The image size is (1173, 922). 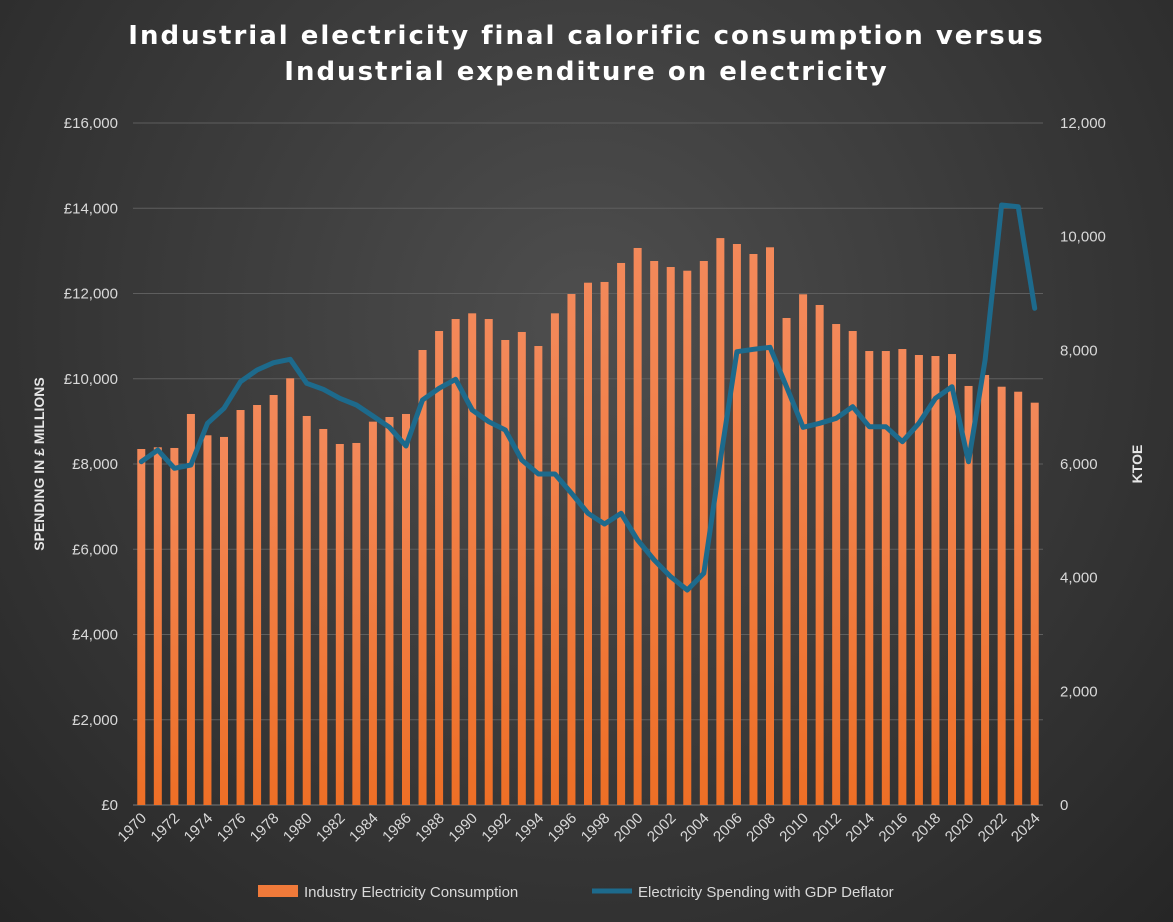 I want to click on x-tick-label: 1988, so click(x=430, y=828).